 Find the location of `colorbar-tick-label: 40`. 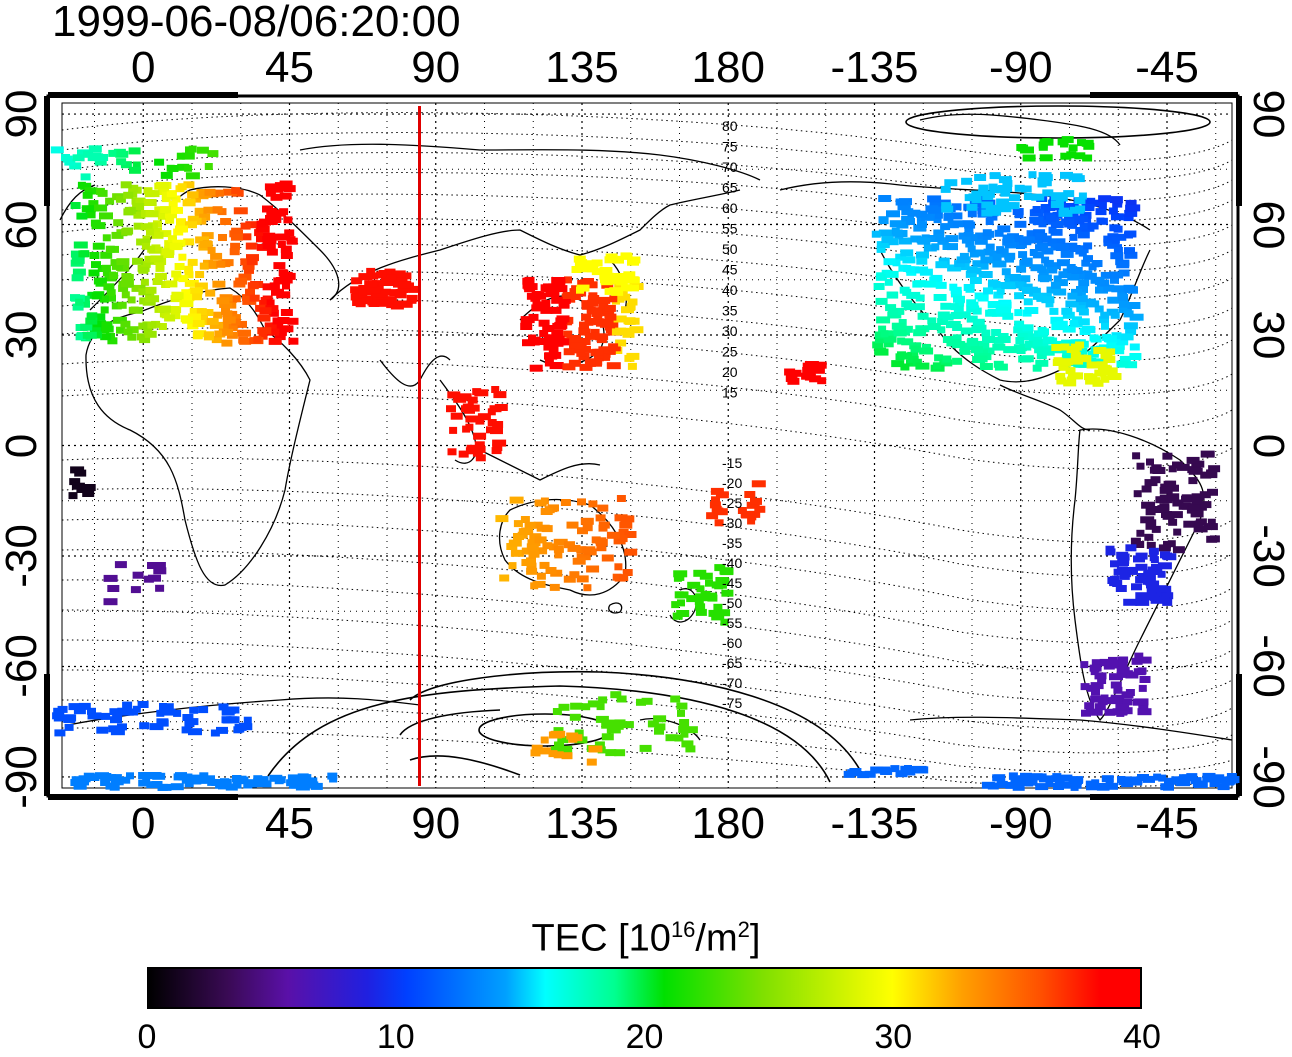

colorbar-tick-label: 40 is located at coordinates (1142, 1037).